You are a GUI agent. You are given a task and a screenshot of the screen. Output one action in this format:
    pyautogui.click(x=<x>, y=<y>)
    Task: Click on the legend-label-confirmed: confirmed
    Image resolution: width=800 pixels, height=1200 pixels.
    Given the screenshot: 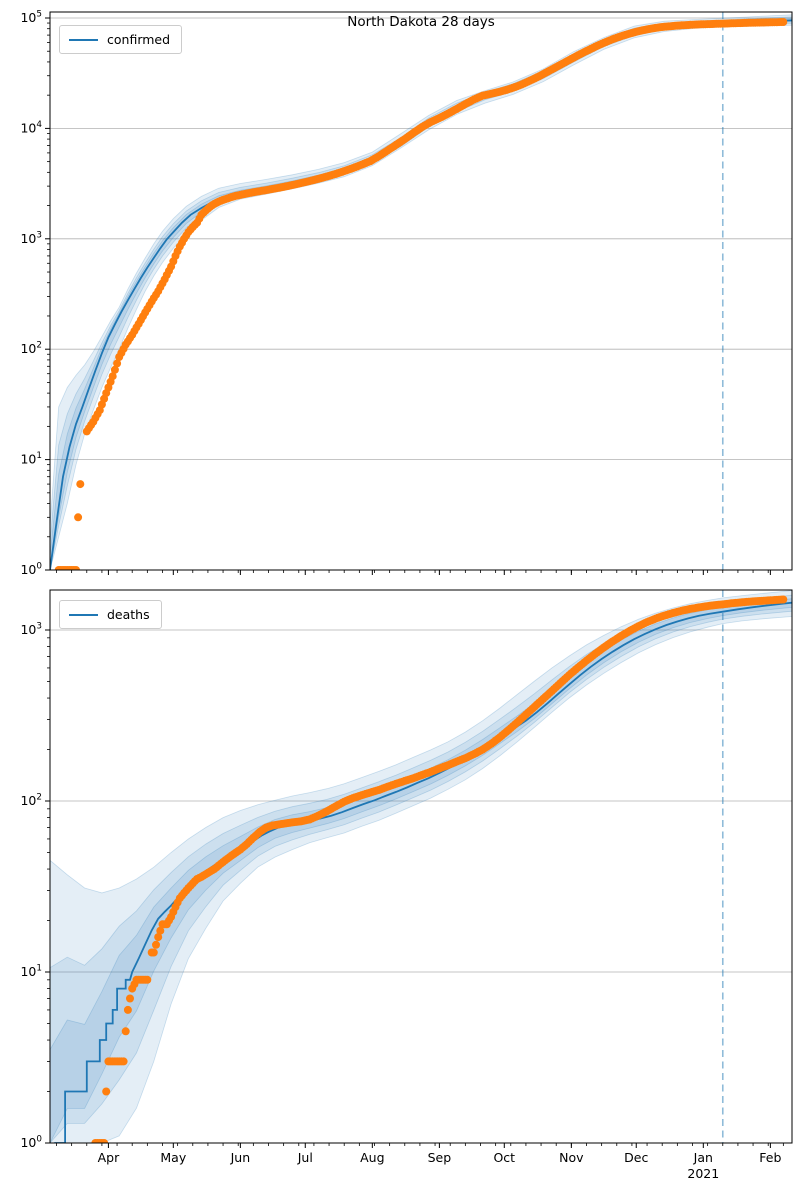 What is the action you would take?
    pyautogui.click(x=139, y=39)
    